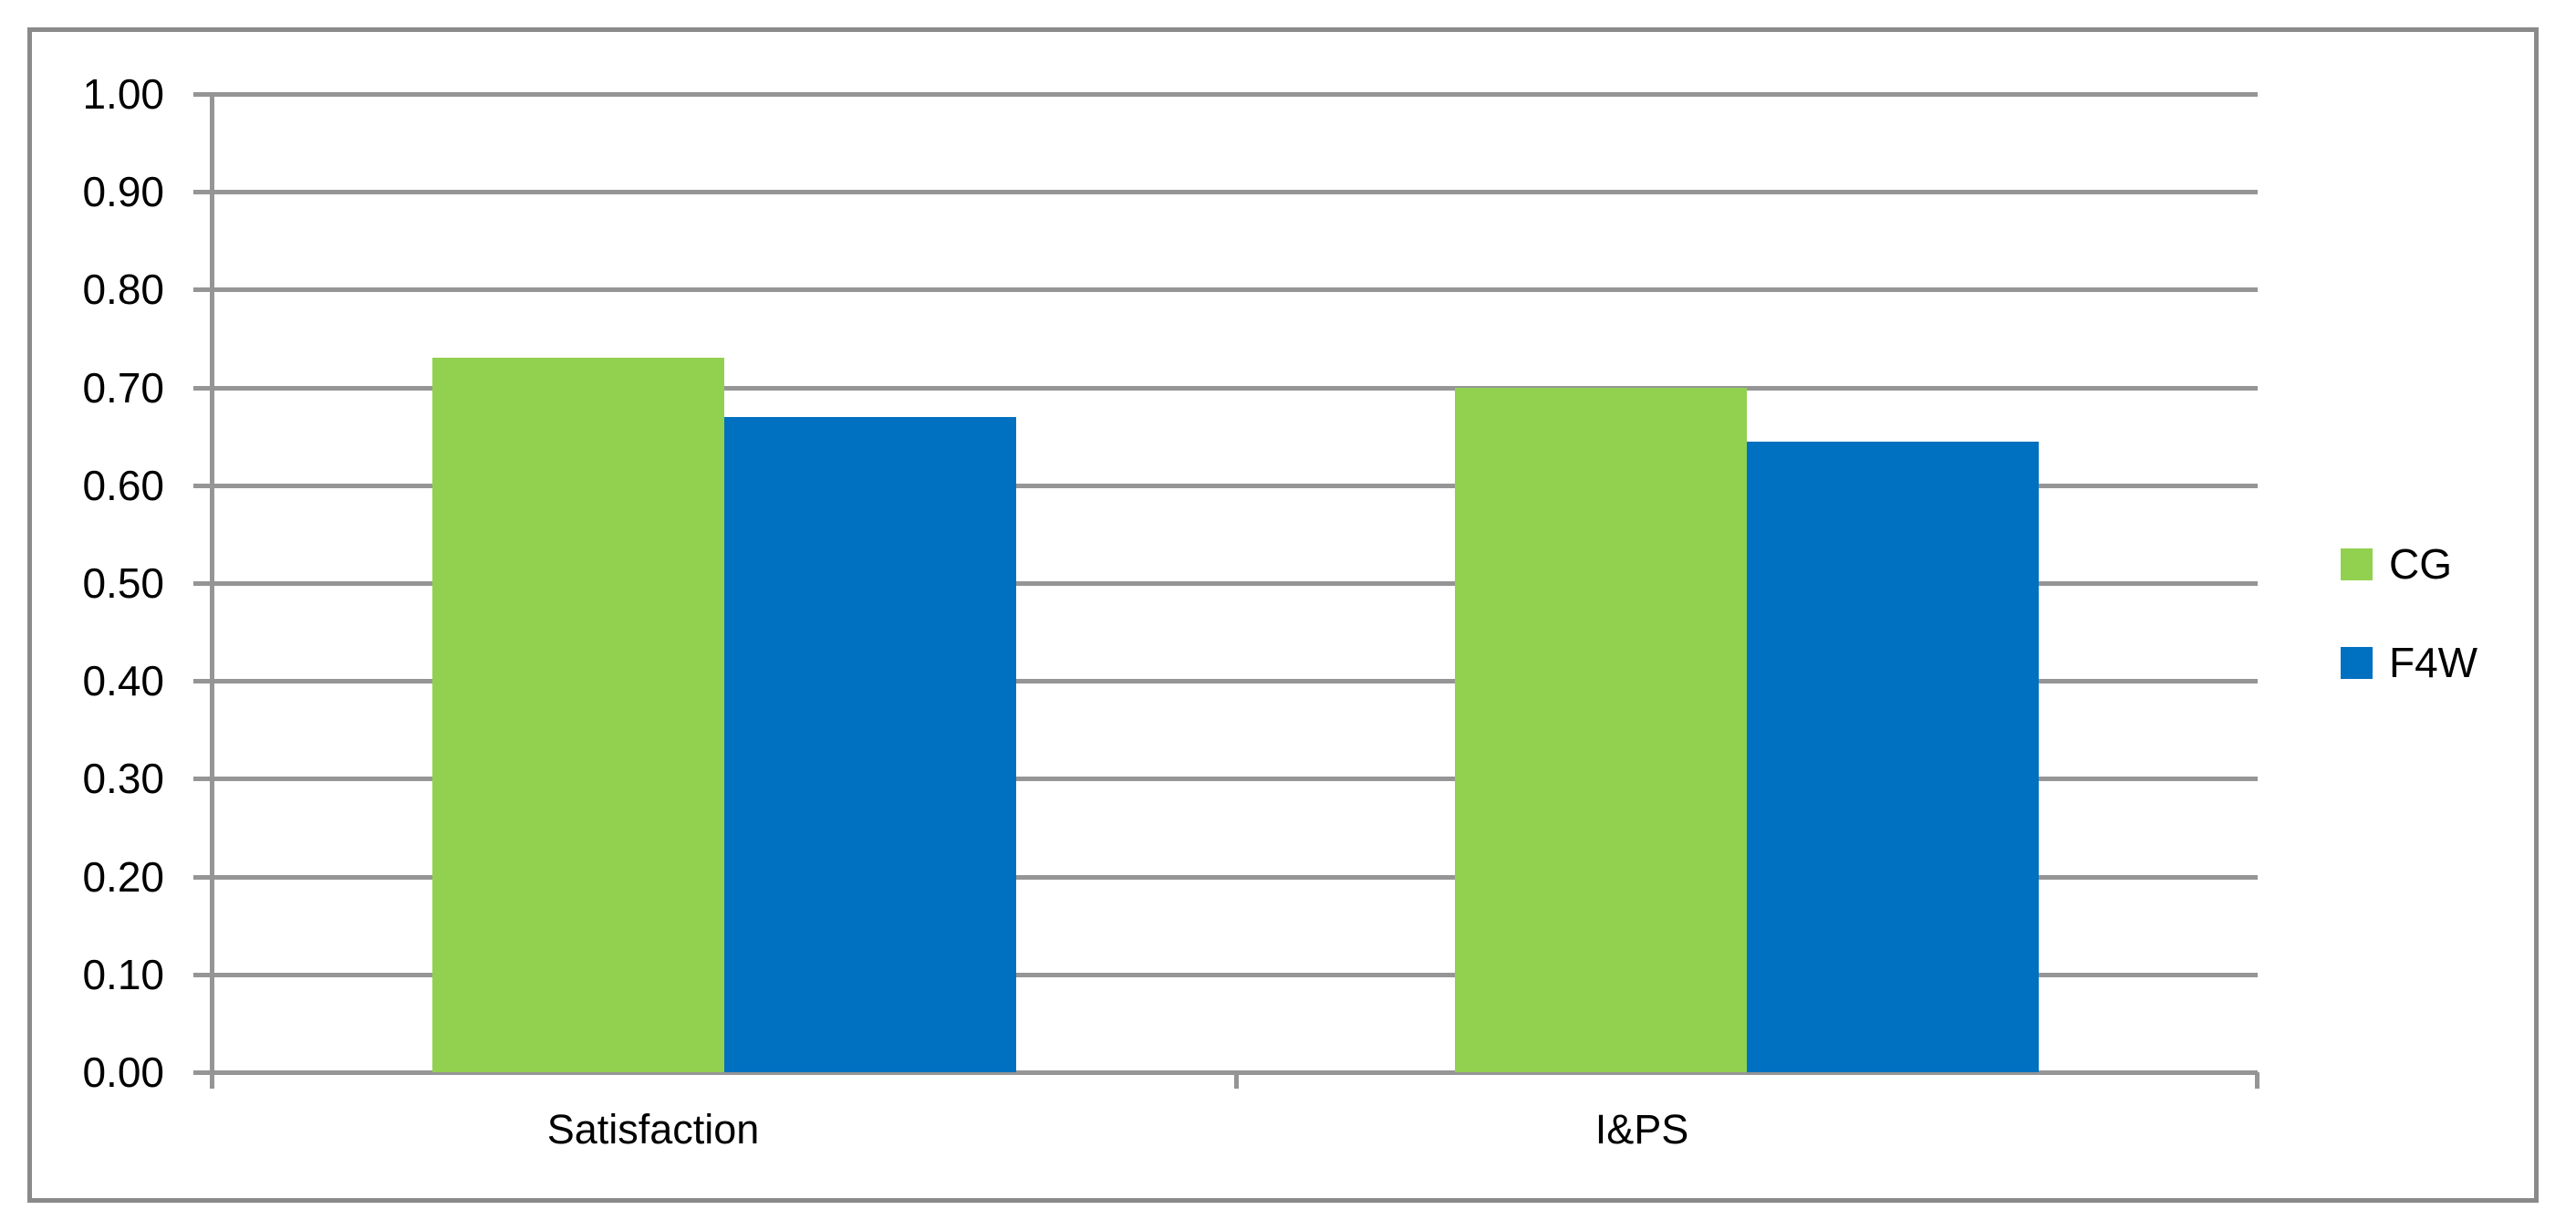  Describe the element at coordinates (123, 485) in the screenshot. I see `y-tick-label-0.60: 0.60` at that location.